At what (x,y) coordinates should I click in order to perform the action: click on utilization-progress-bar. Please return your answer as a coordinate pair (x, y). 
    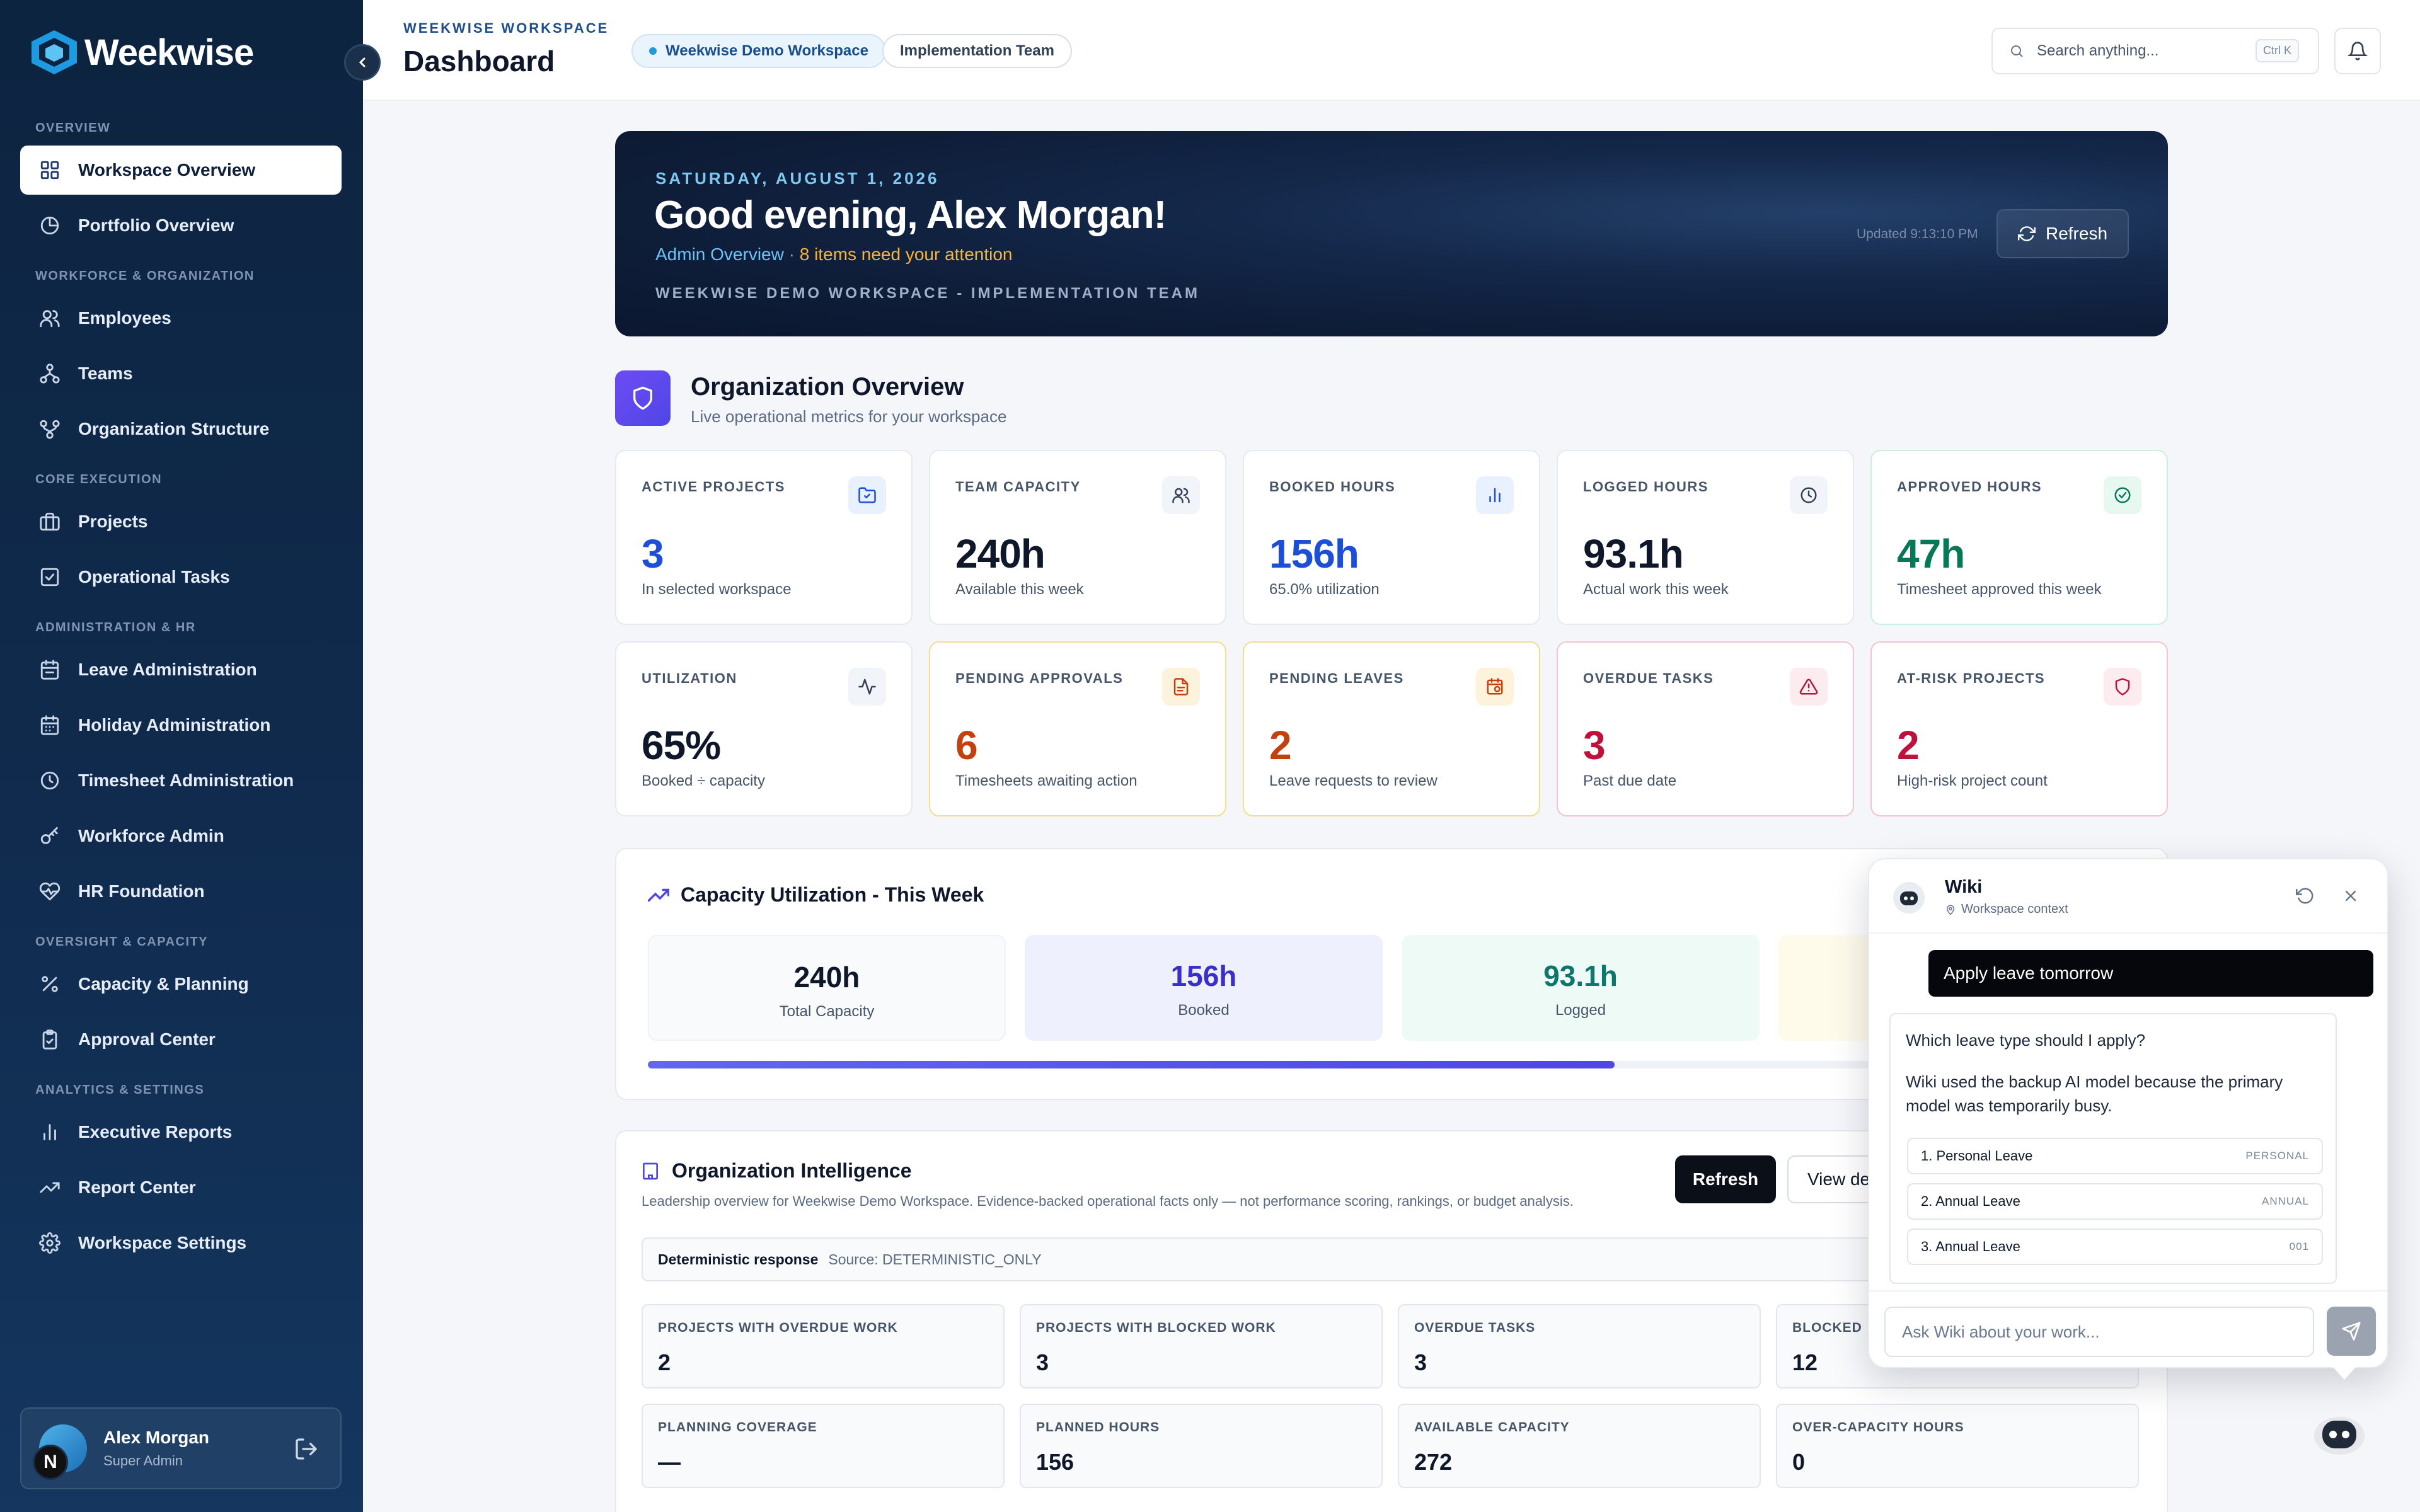
    Looking at the image, I should click on (1391, 1064).